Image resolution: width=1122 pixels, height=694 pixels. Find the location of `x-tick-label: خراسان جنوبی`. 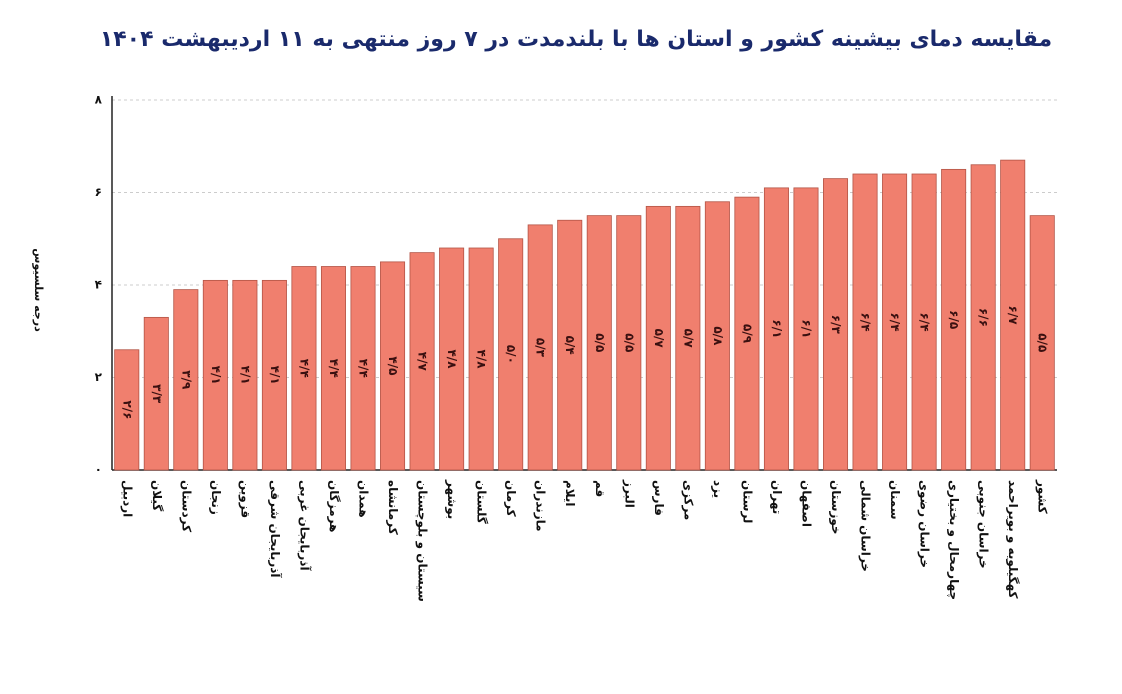

x-tick-label: خراسان جنوبی is located at coordinates (983, 524).